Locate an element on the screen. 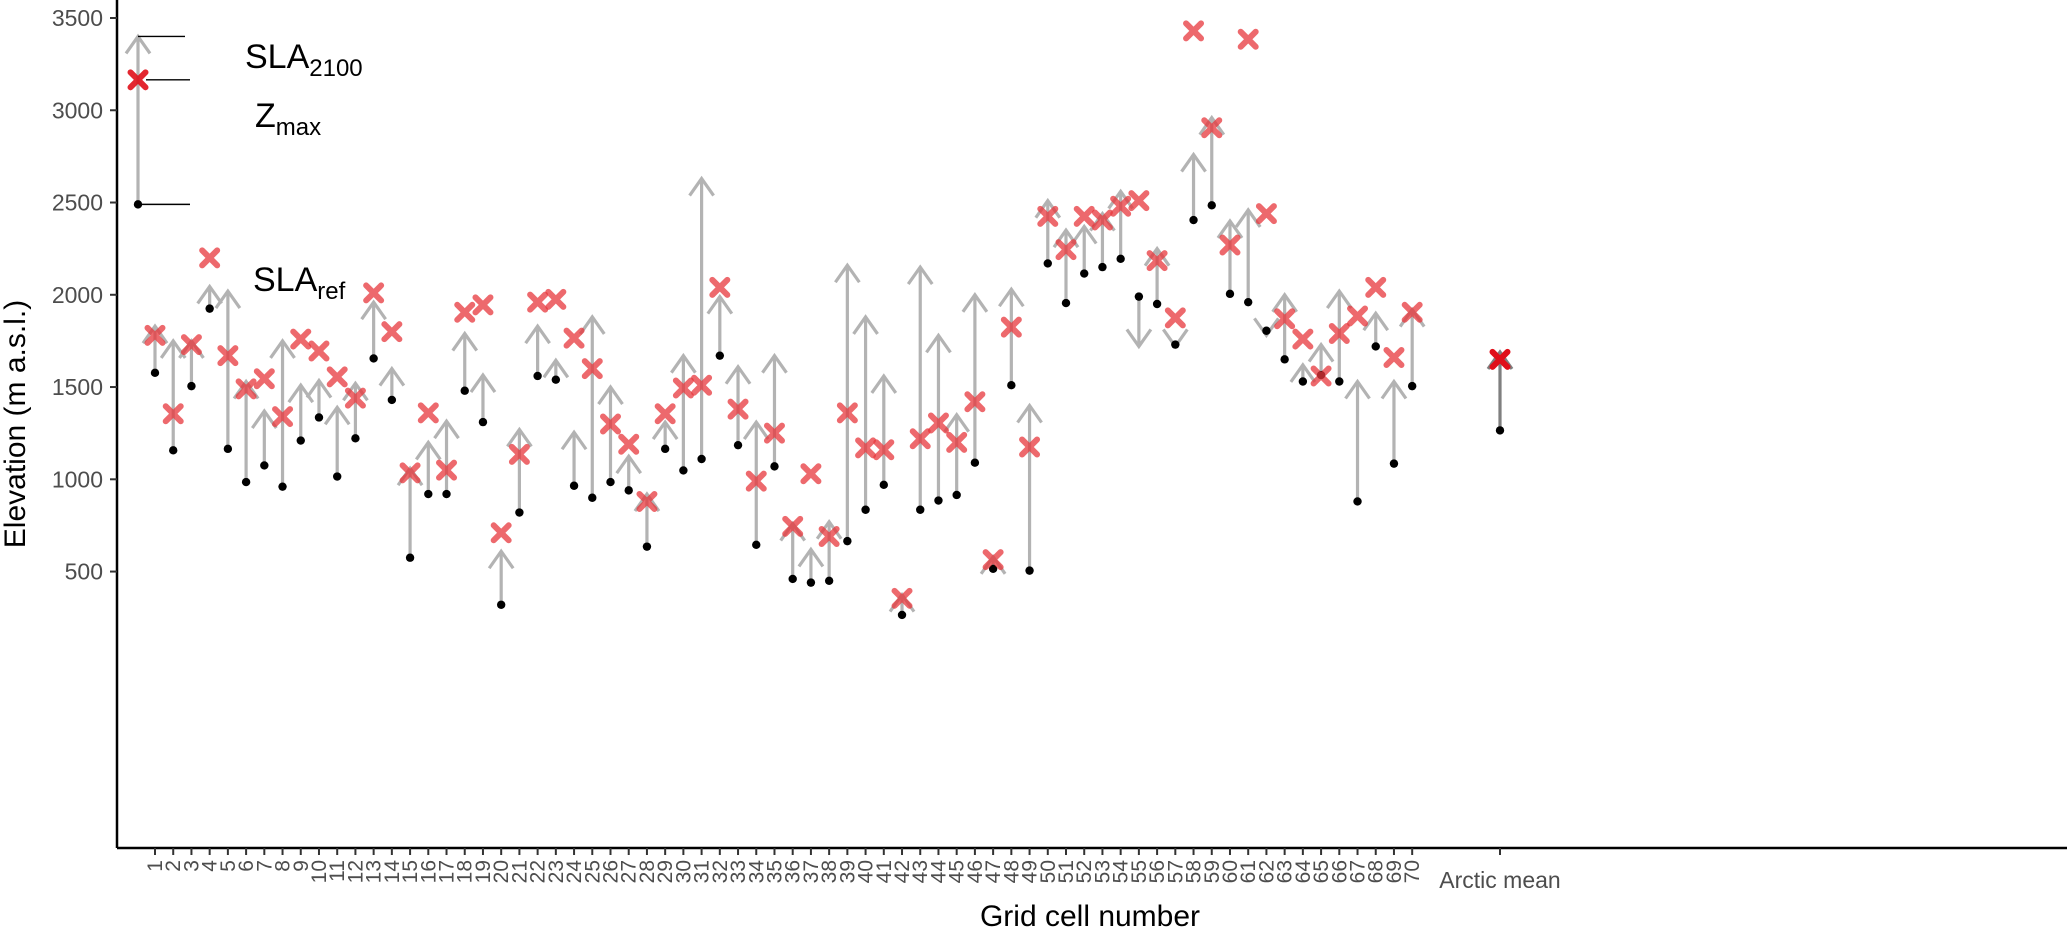 This screenshot has height=930, width=2067. legend-label-sla2100: SLA2100 is located at coordinates (304, 60).